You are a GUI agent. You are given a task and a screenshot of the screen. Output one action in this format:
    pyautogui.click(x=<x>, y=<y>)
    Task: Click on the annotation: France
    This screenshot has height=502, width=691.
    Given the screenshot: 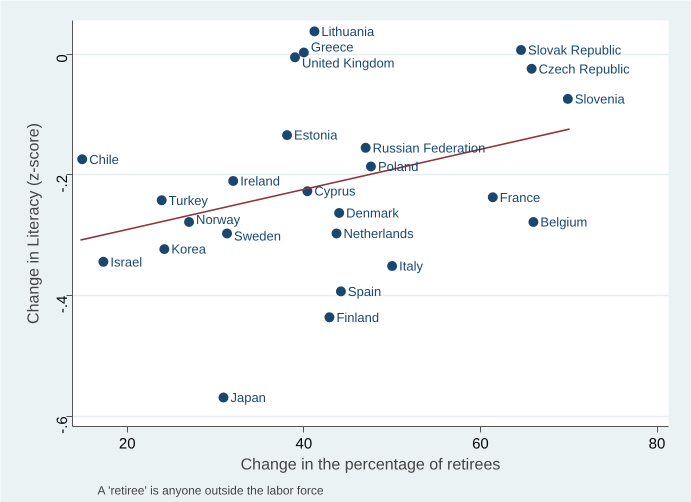 What is the action you would take?
    pyautogui.click(x=520, y=197)
    